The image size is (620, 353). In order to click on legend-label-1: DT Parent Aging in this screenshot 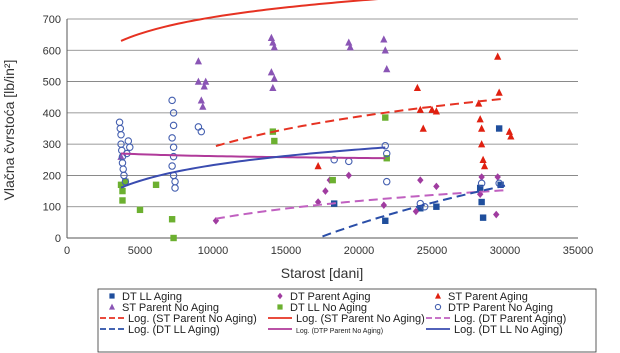, I will do `click(330, 297)`.